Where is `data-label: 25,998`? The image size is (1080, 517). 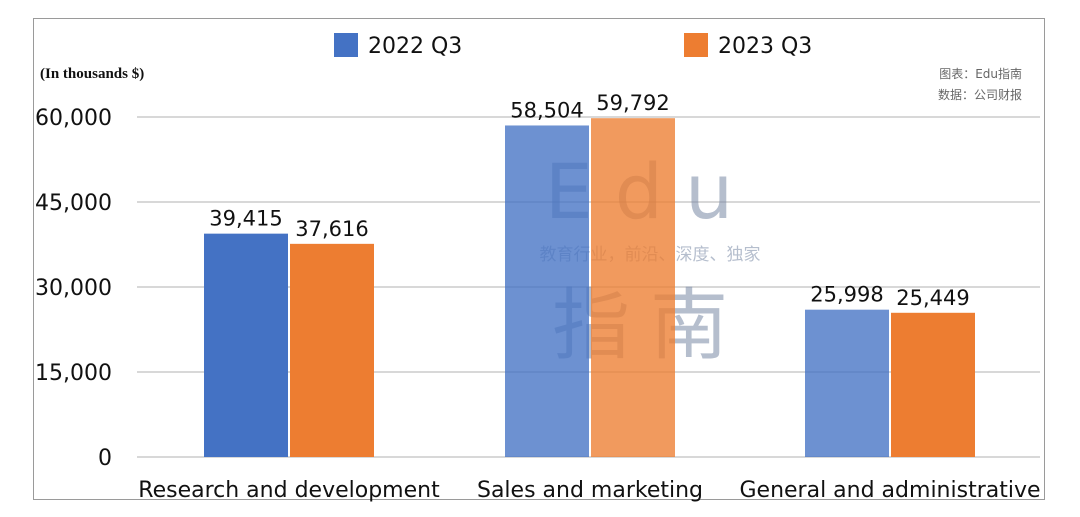
data-label: 25,998 is located at coordinates (846, 295).